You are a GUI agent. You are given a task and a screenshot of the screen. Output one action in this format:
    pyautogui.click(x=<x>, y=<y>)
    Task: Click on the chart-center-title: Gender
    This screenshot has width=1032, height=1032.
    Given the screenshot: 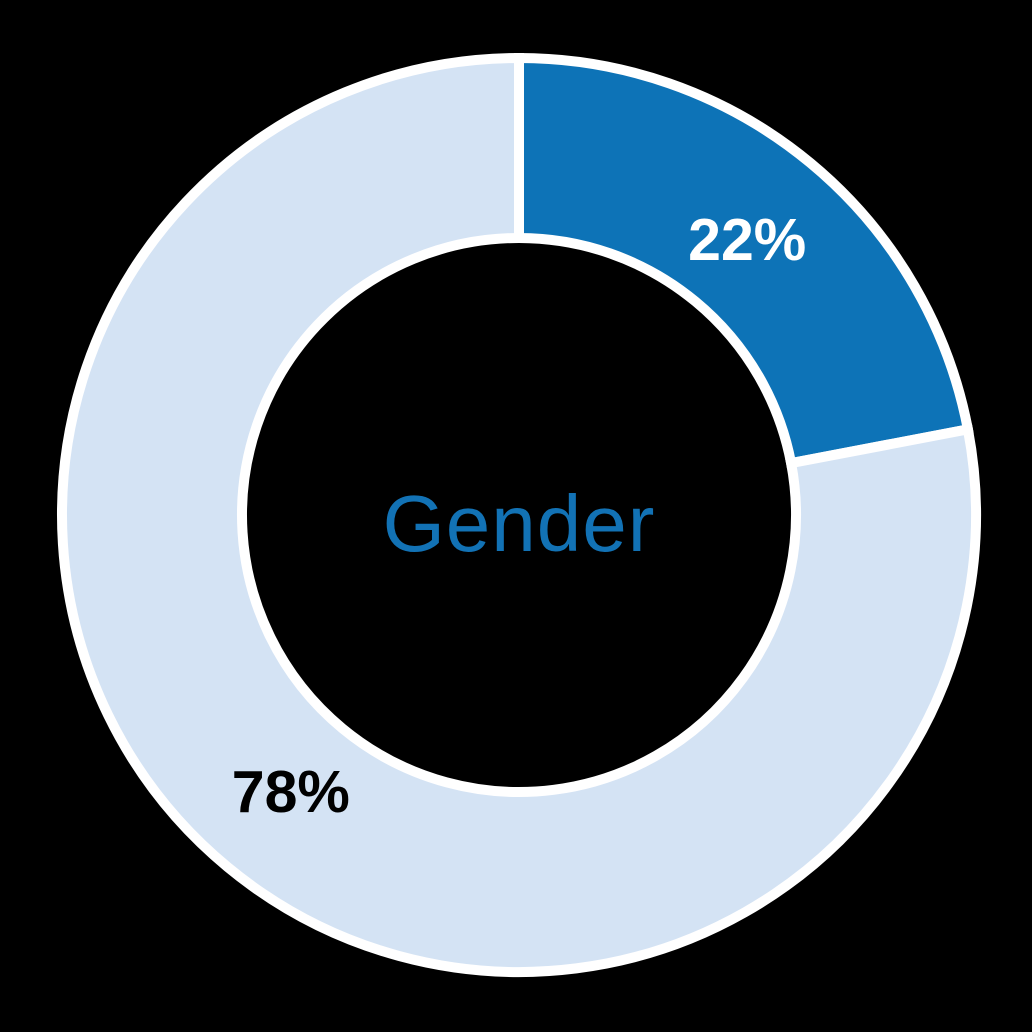 What is the action you would take?
    pyautogui.click(x=519, y=523)
    